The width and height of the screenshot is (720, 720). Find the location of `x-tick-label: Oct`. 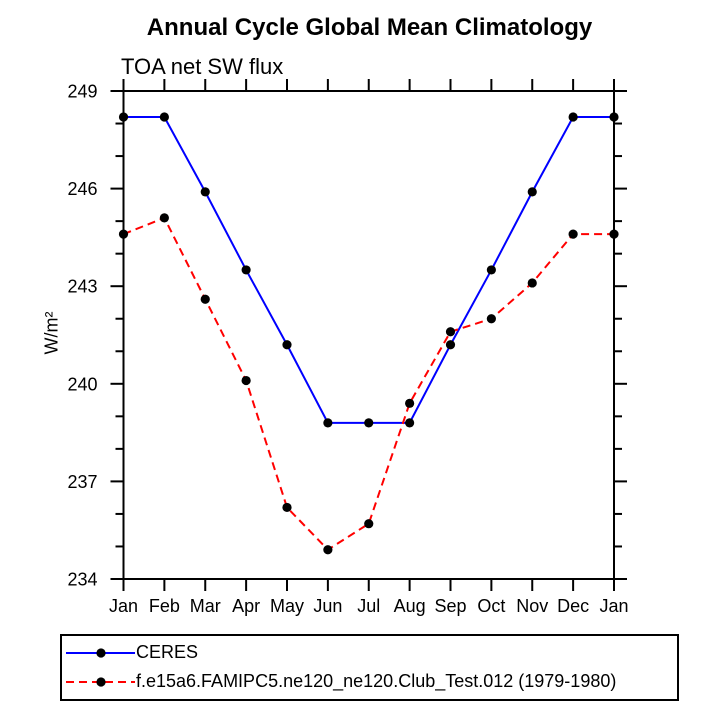

x-tick-label: Oct is located at coordinates (491, 606).